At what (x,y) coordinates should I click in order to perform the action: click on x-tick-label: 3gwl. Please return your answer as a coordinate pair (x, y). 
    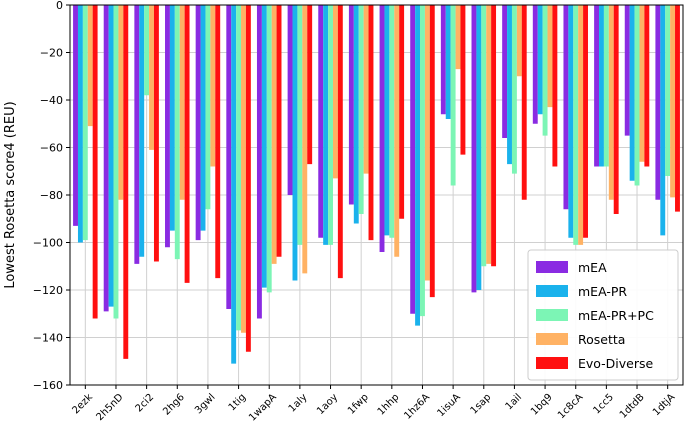
    Looking at the image, I should click on (205, 404).